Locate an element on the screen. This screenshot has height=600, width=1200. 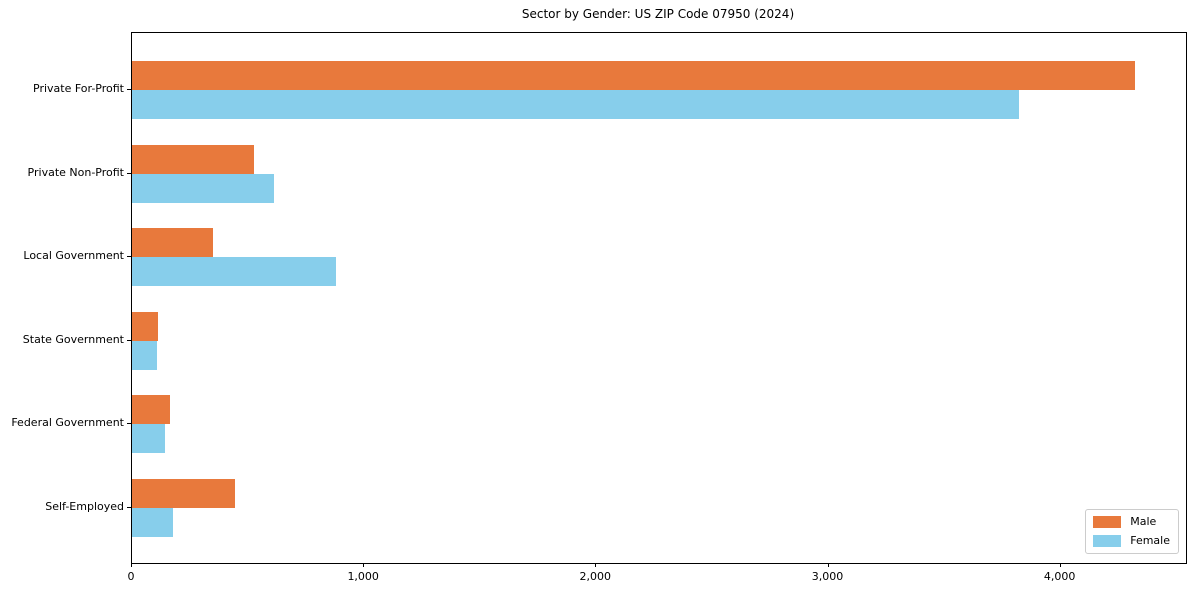
y-tick-label: Local Government is located at coordinates (73, 256).